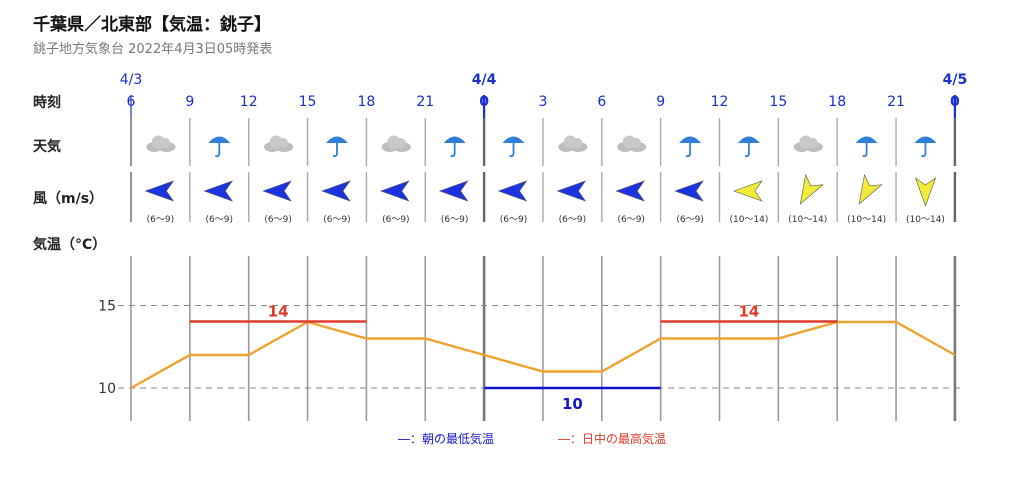 The image size is (1024, 494). I want to click on legend-entry: ―：日中の最高気温, so click(612, 438).